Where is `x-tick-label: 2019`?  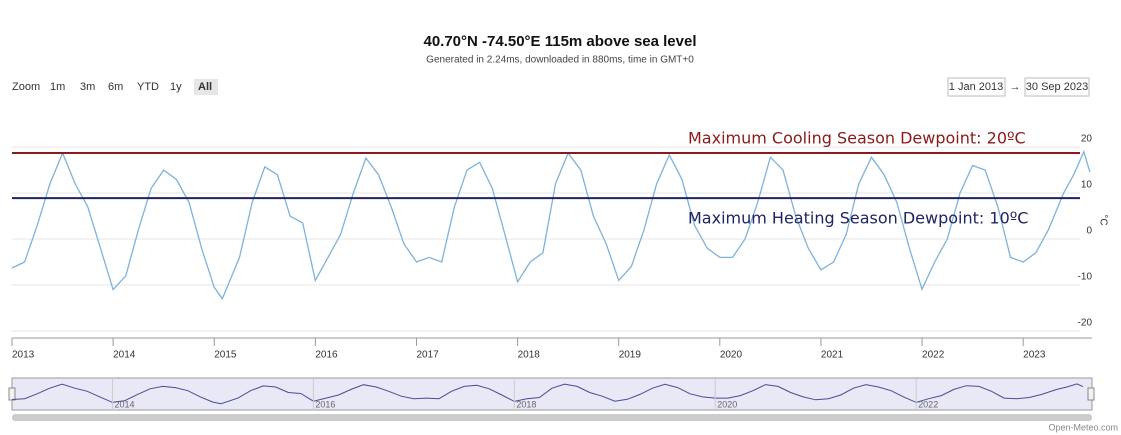 x-tick-label: 2019 is located at coordinates (630, 355).